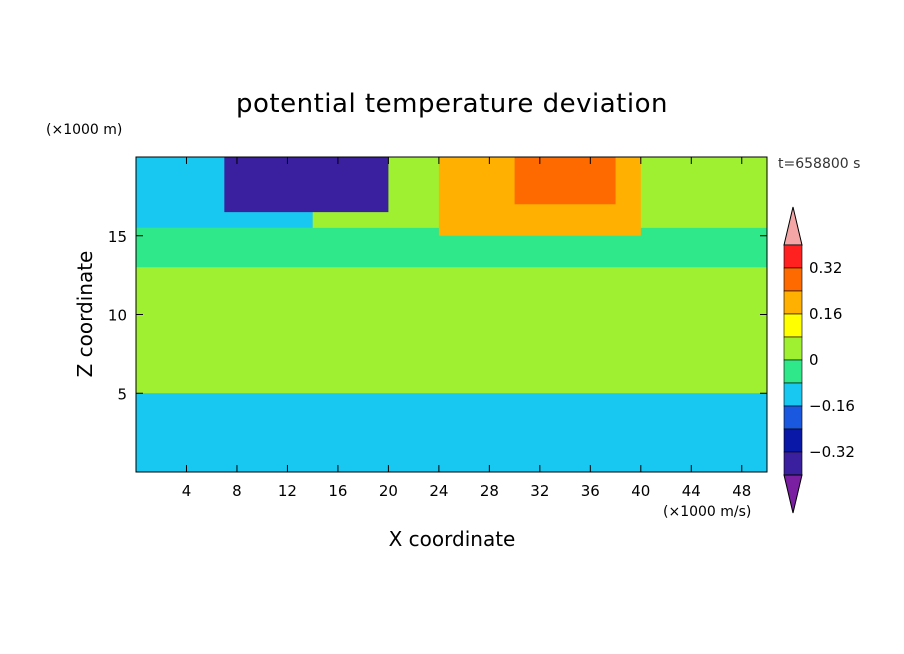  What do you see at coordinates (691, 491) in the screenshot?
I see `x-tick-label: 44` at bounding box center [691, 491].